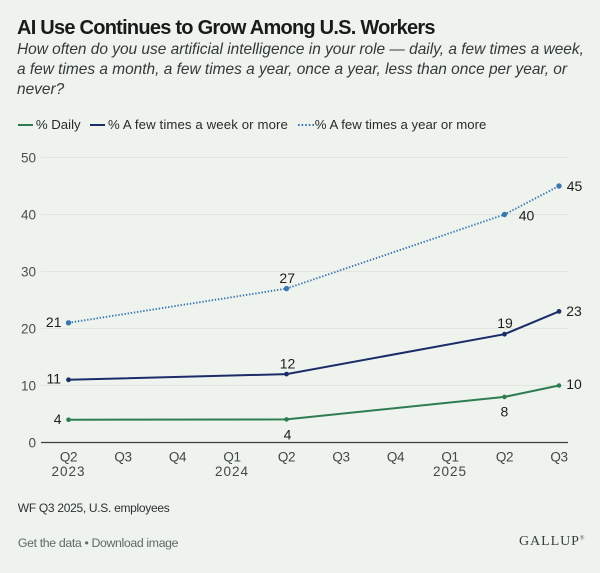  What do you see at coordinates (53, 378) in the screenshot?
I see `svg-text: 11` at bounding box center [53, 378].